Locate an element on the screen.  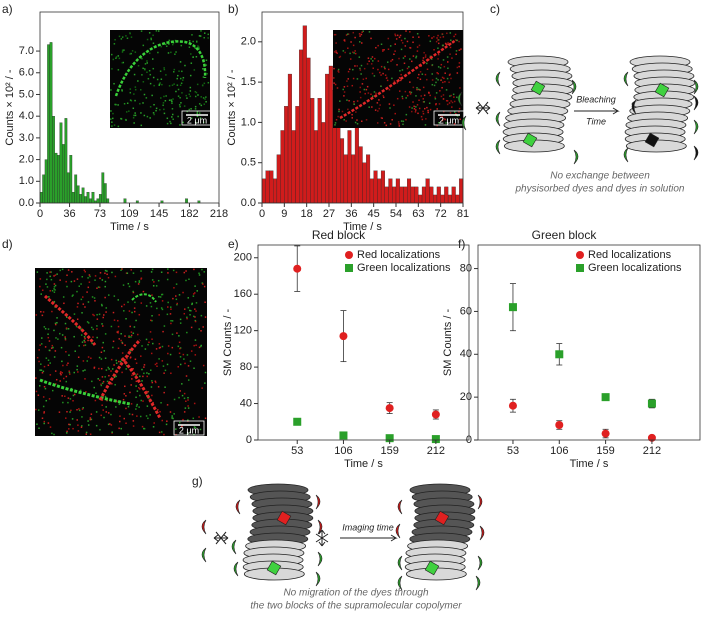
y-tick-label: 0.0 is located at coordinates (248, 203).